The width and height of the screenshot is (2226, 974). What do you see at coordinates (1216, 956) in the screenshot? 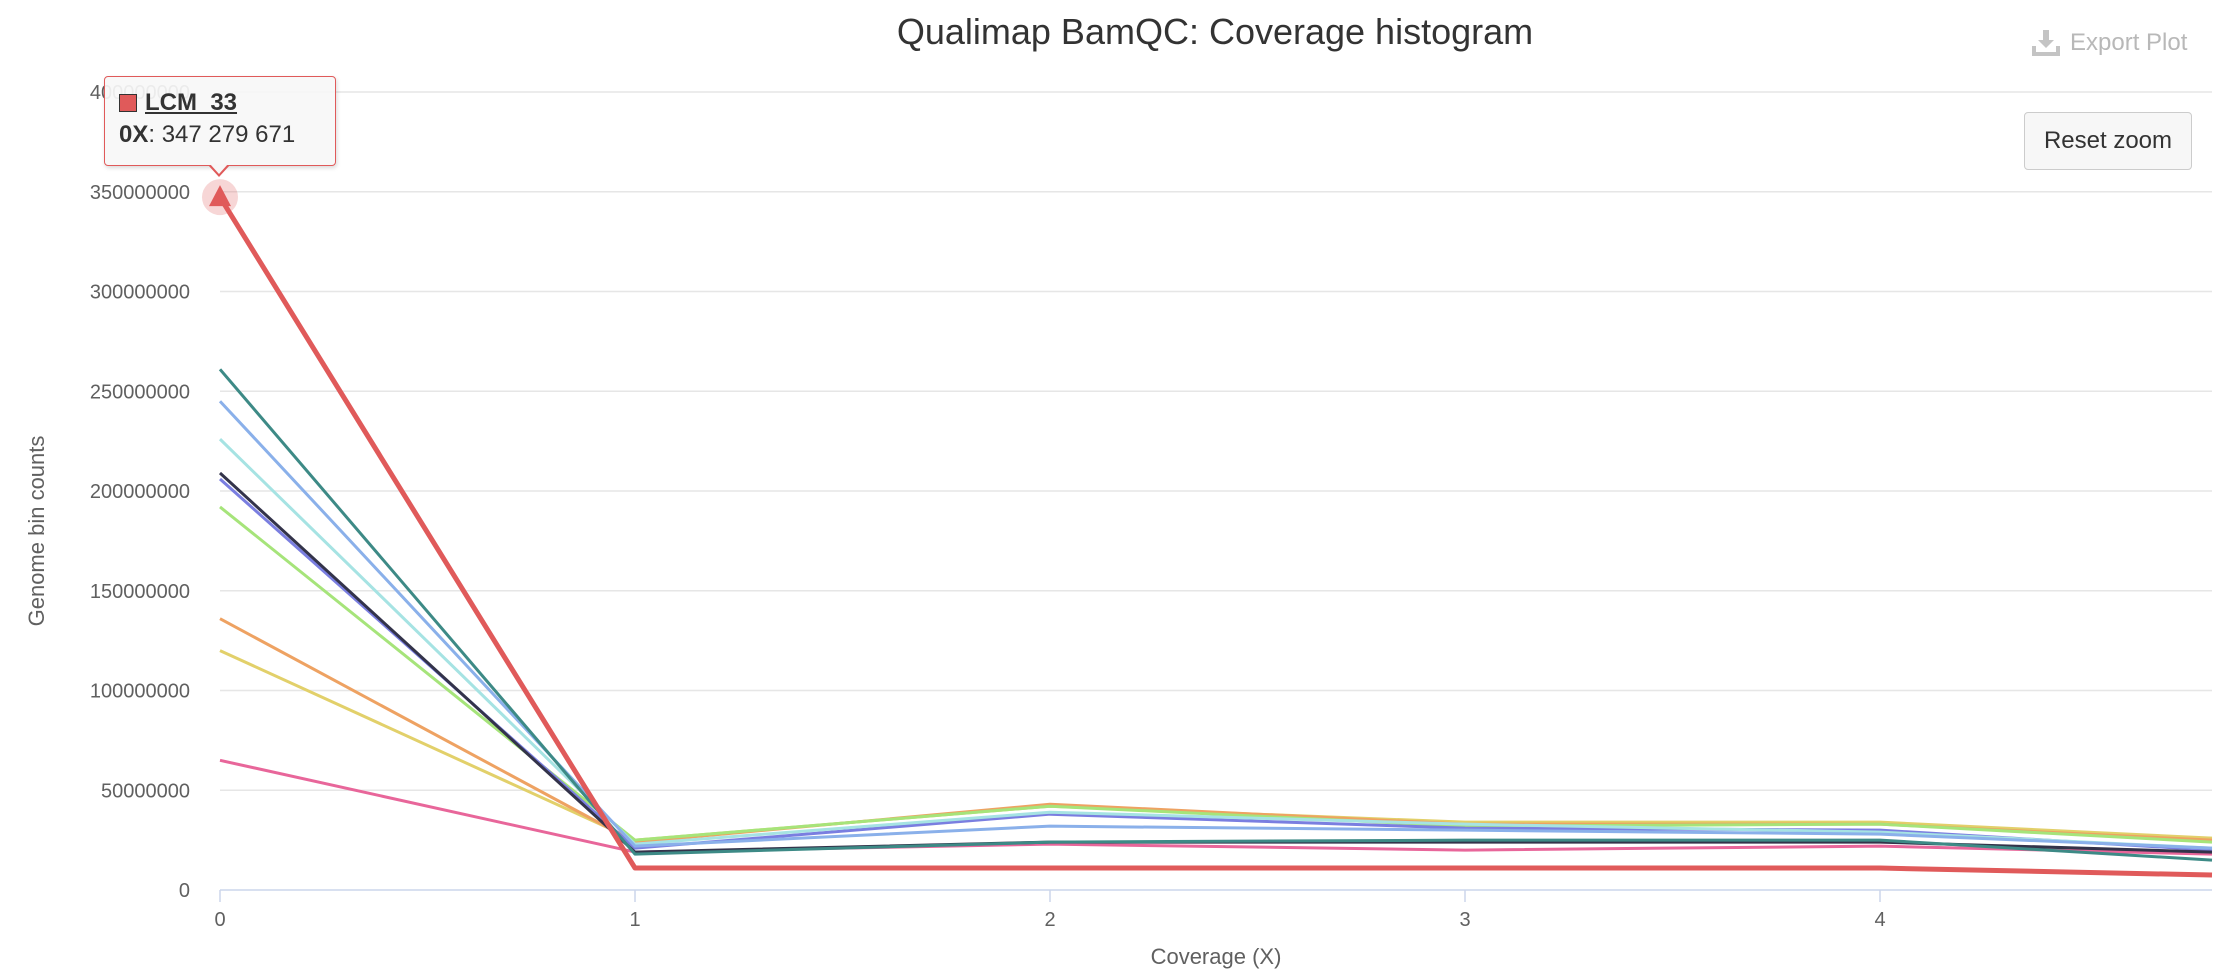
I see `x-axis-title: Coverage (X)` at bounding box center [1216, 956].